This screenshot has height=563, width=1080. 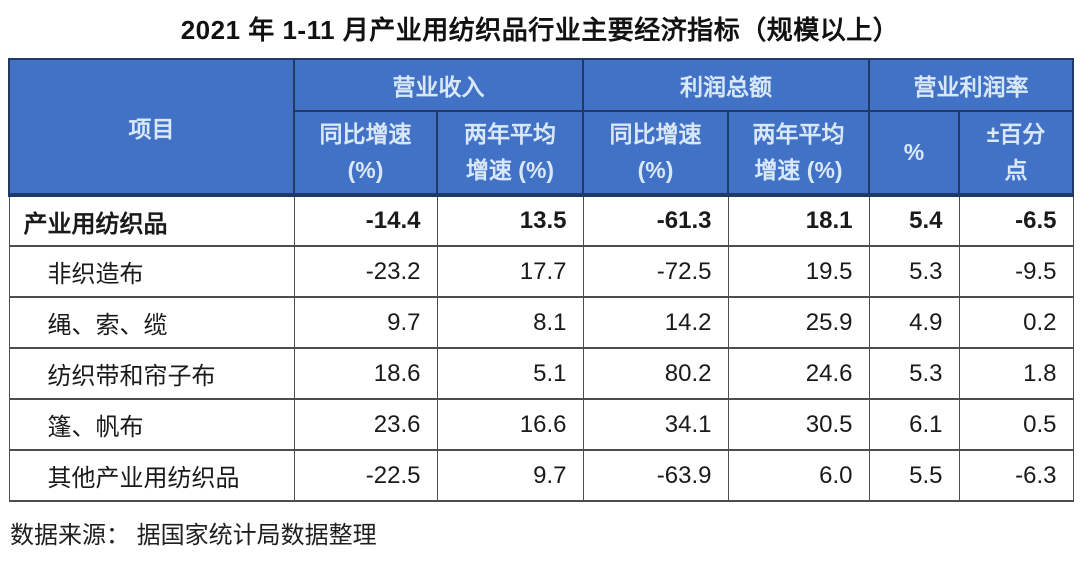 What do you see at coordinates (193, 535) in the screenshot?
I see `data-source-note: 数据来源： 据国家统计局数据整理` at bounding box center [193, 535].